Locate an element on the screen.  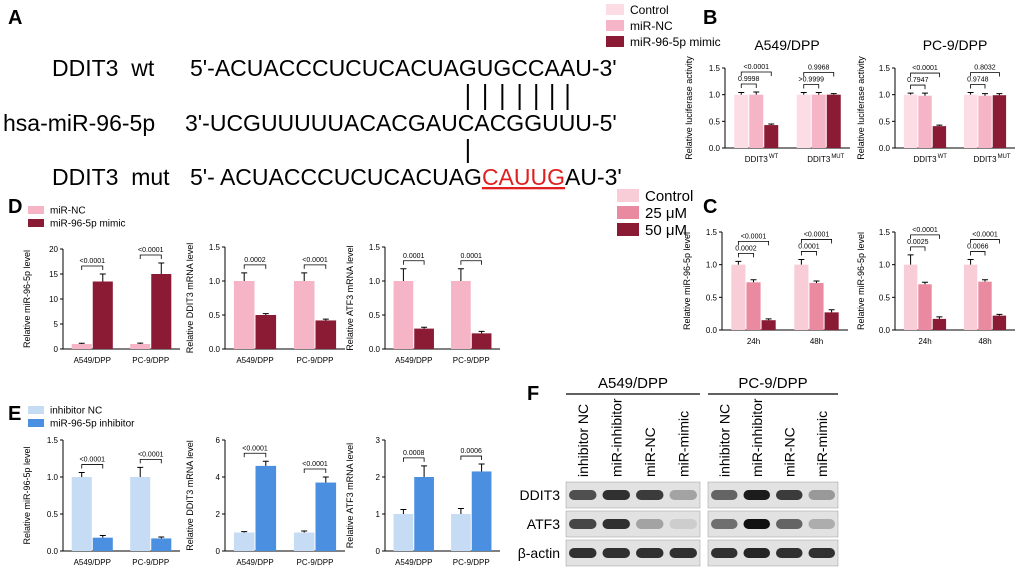
p-value: >0.9999 is located at coordinates (812, 80).